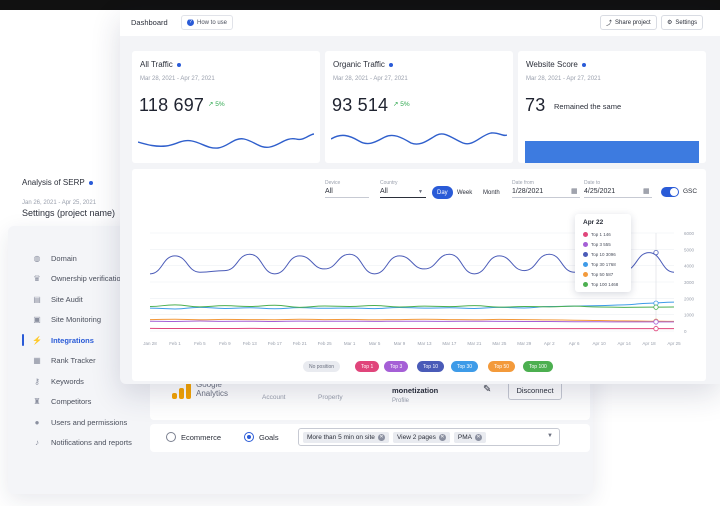 This screenshot has width=720, height=506. Describe the element at coordinates (329, 191) in the screenshot. I see `device-select: All` at that location.